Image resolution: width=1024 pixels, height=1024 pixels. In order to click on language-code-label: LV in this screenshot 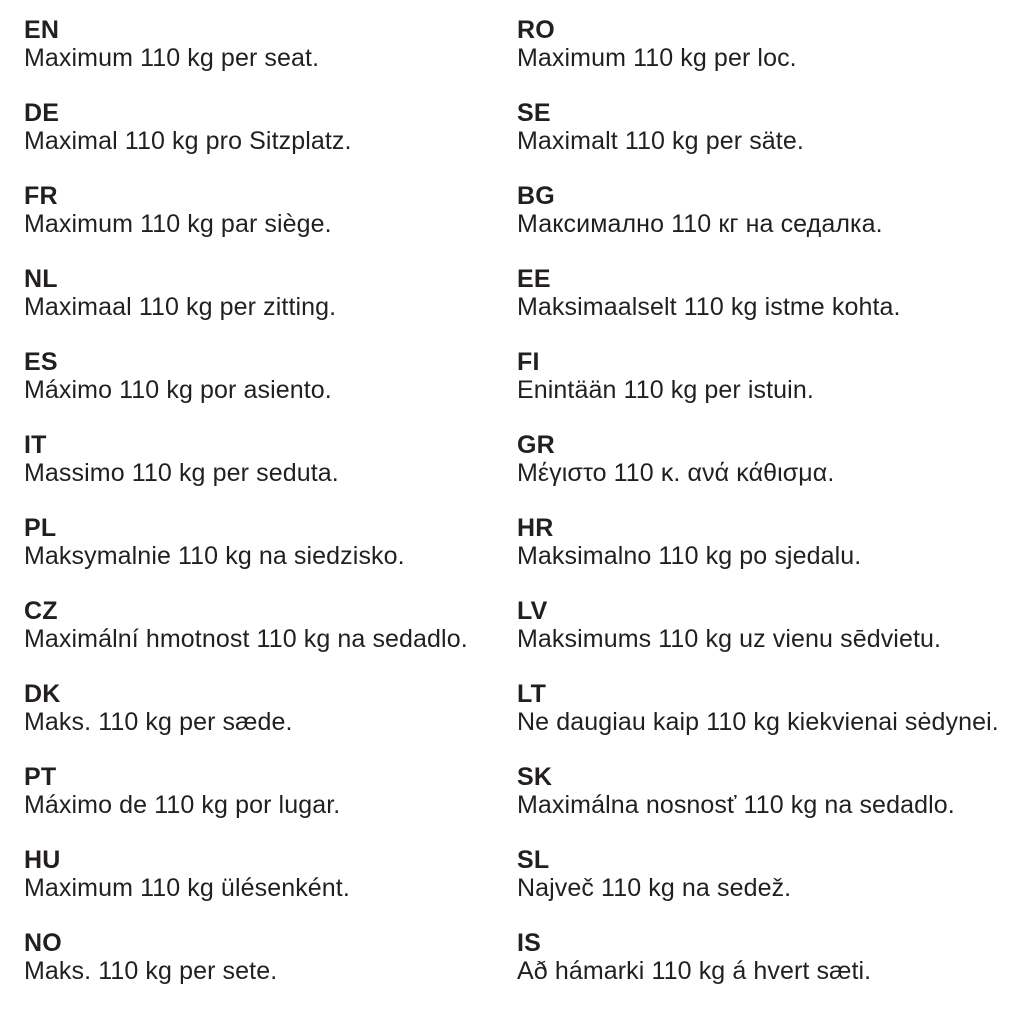, I will do `click(532, 611)`.